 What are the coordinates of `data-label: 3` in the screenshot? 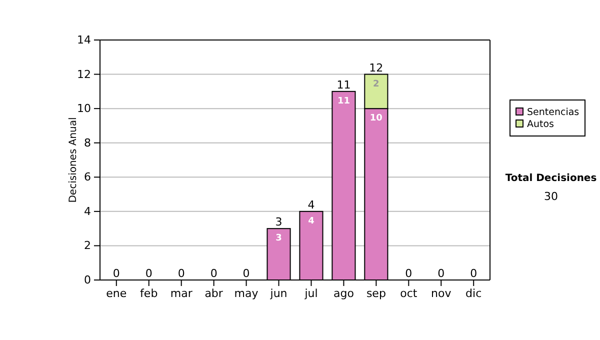 It's located at (279, 239).